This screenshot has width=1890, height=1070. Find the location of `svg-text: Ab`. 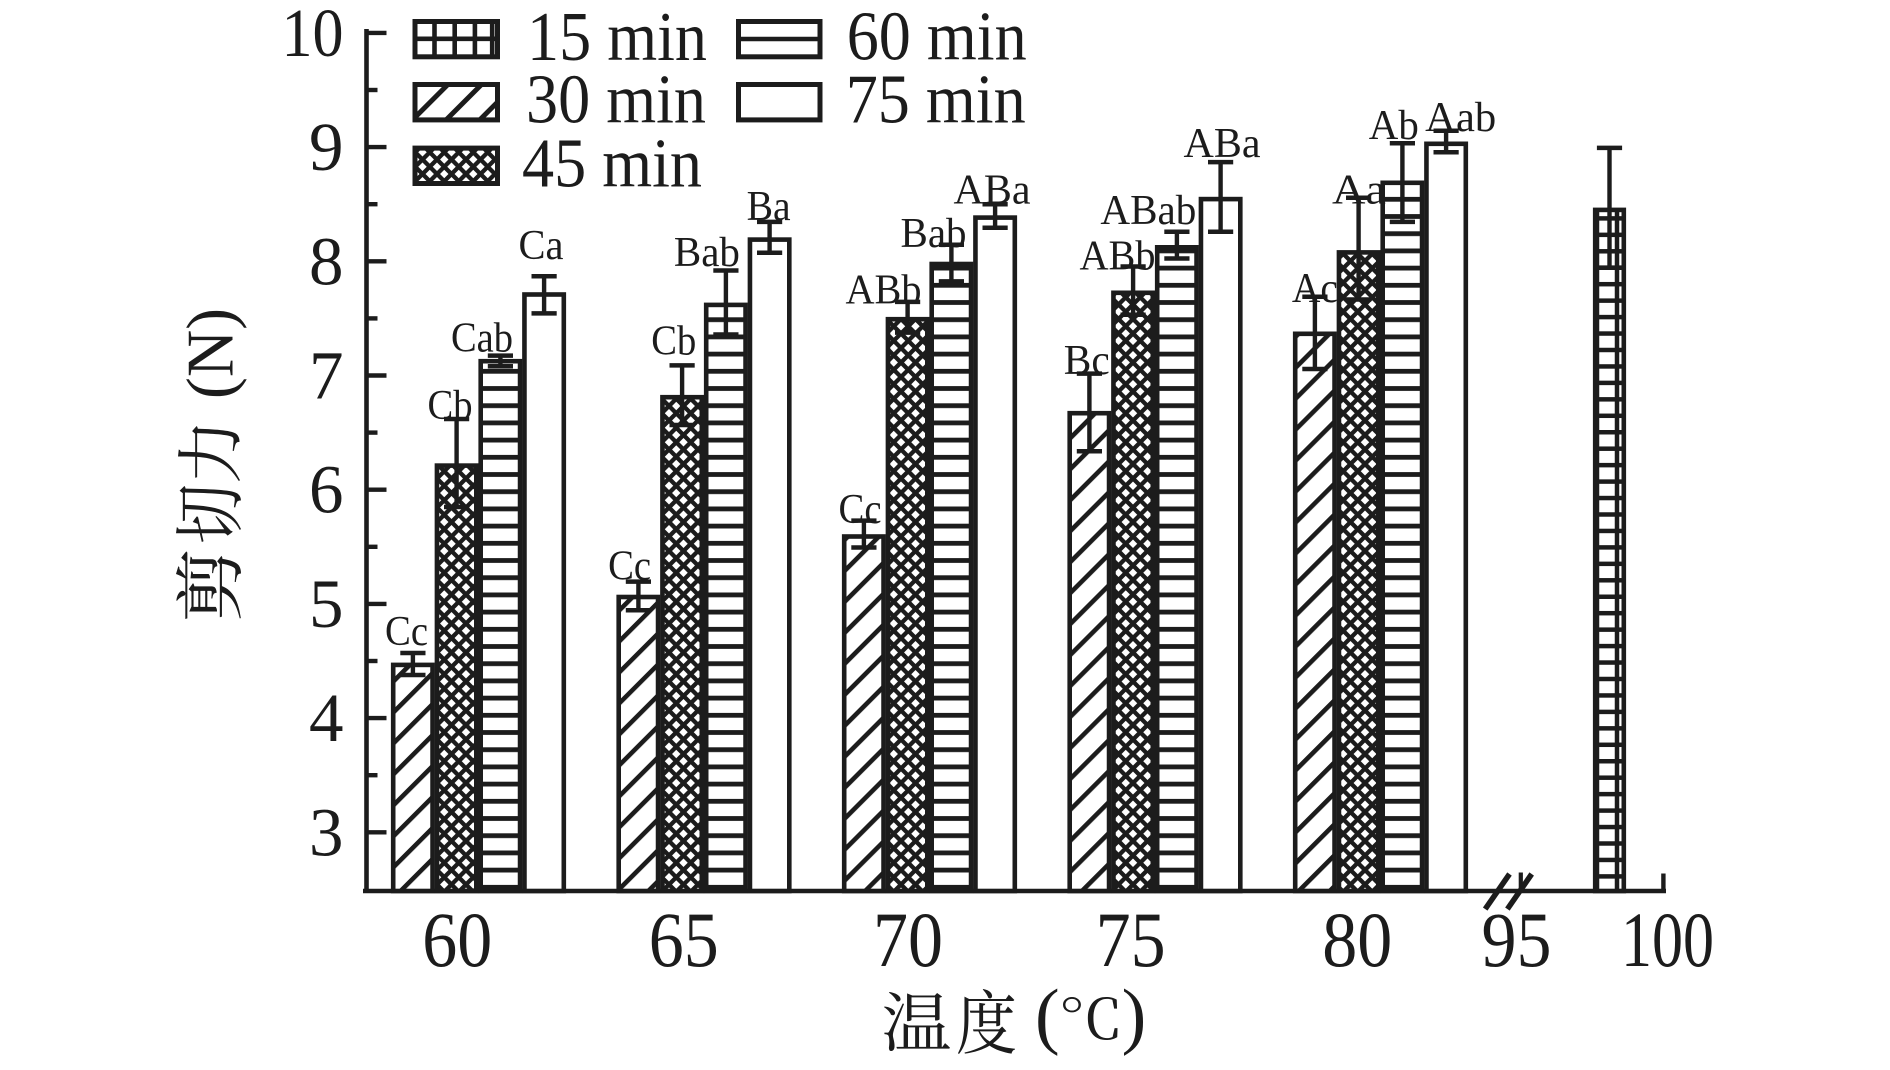

svg-text: Ab is located at coordinates (1394, 126).